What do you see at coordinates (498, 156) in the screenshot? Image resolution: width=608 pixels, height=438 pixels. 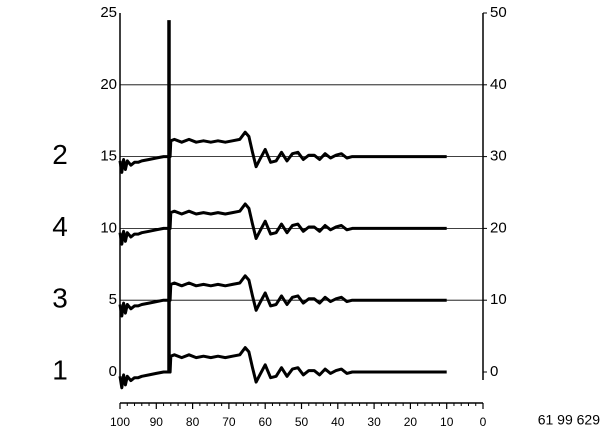 I see `y2-tick-label: 30` at bounding box center [498, 156].